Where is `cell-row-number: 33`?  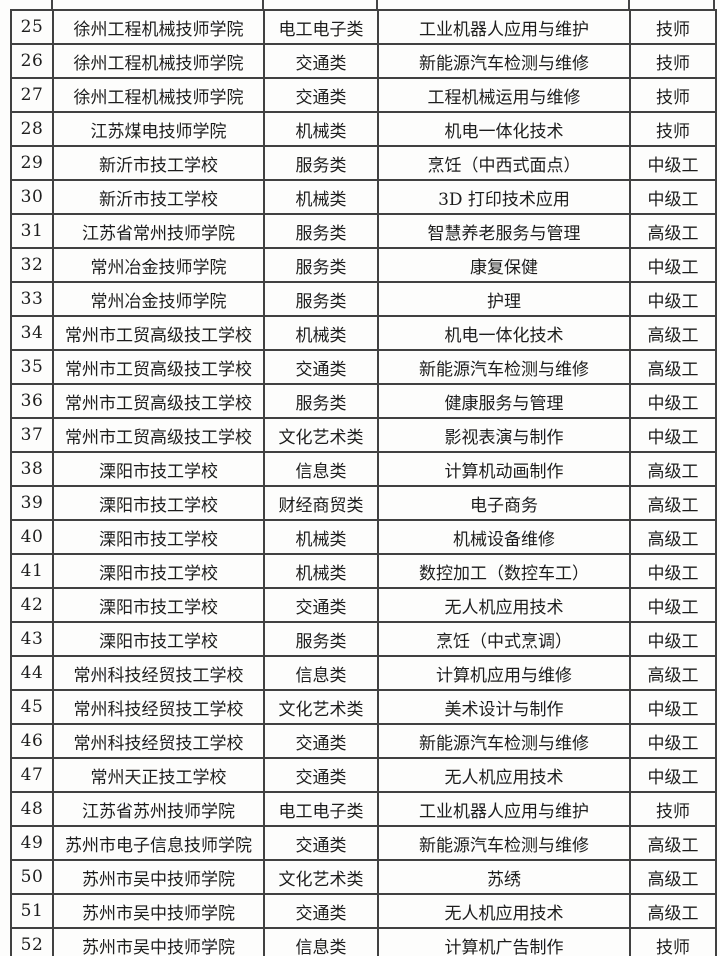 cell-row-number: 33 is located at coordinates (32, 299).